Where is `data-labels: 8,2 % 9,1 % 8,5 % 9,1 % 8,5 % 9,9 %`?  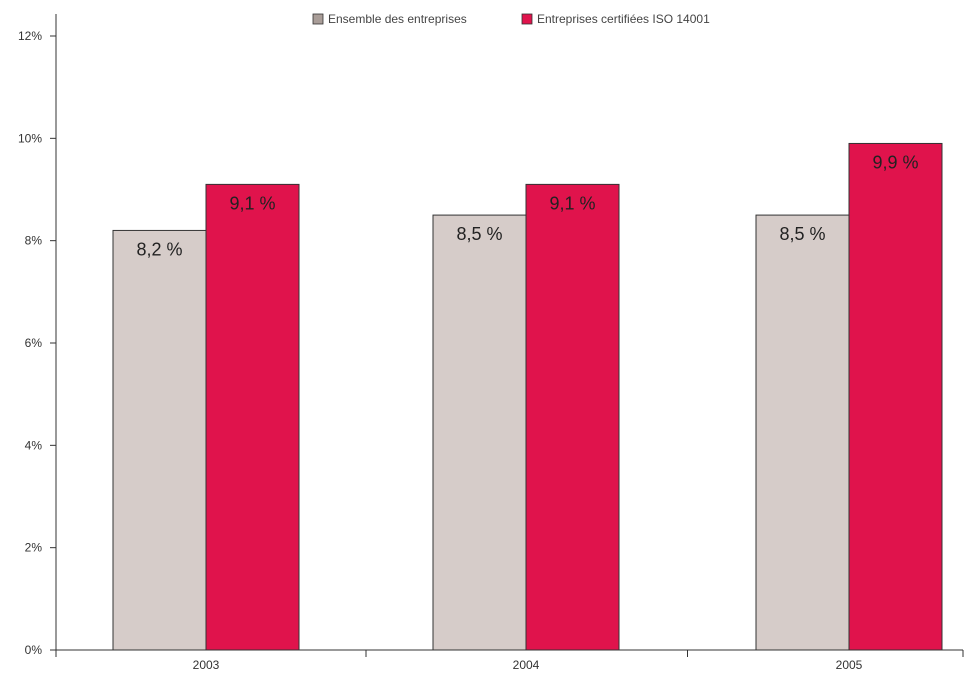 data-labels: 8,2 % 9,1 % 8,5 % 9,1 % 8,5 % 9,9 % is located at coordinates (527, 205).